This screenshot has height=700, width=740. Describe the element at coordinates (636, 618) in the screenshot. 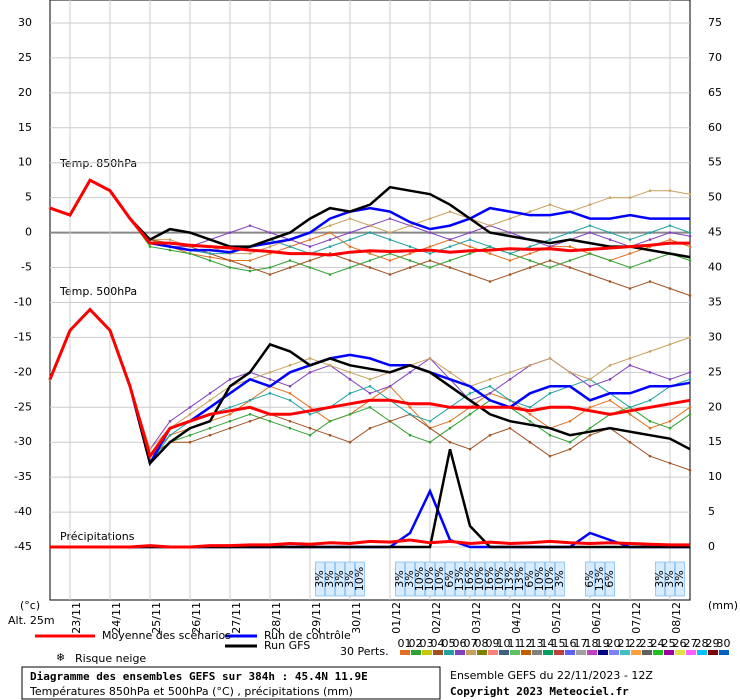

I see `x-tick-label: 07/12` at that location.